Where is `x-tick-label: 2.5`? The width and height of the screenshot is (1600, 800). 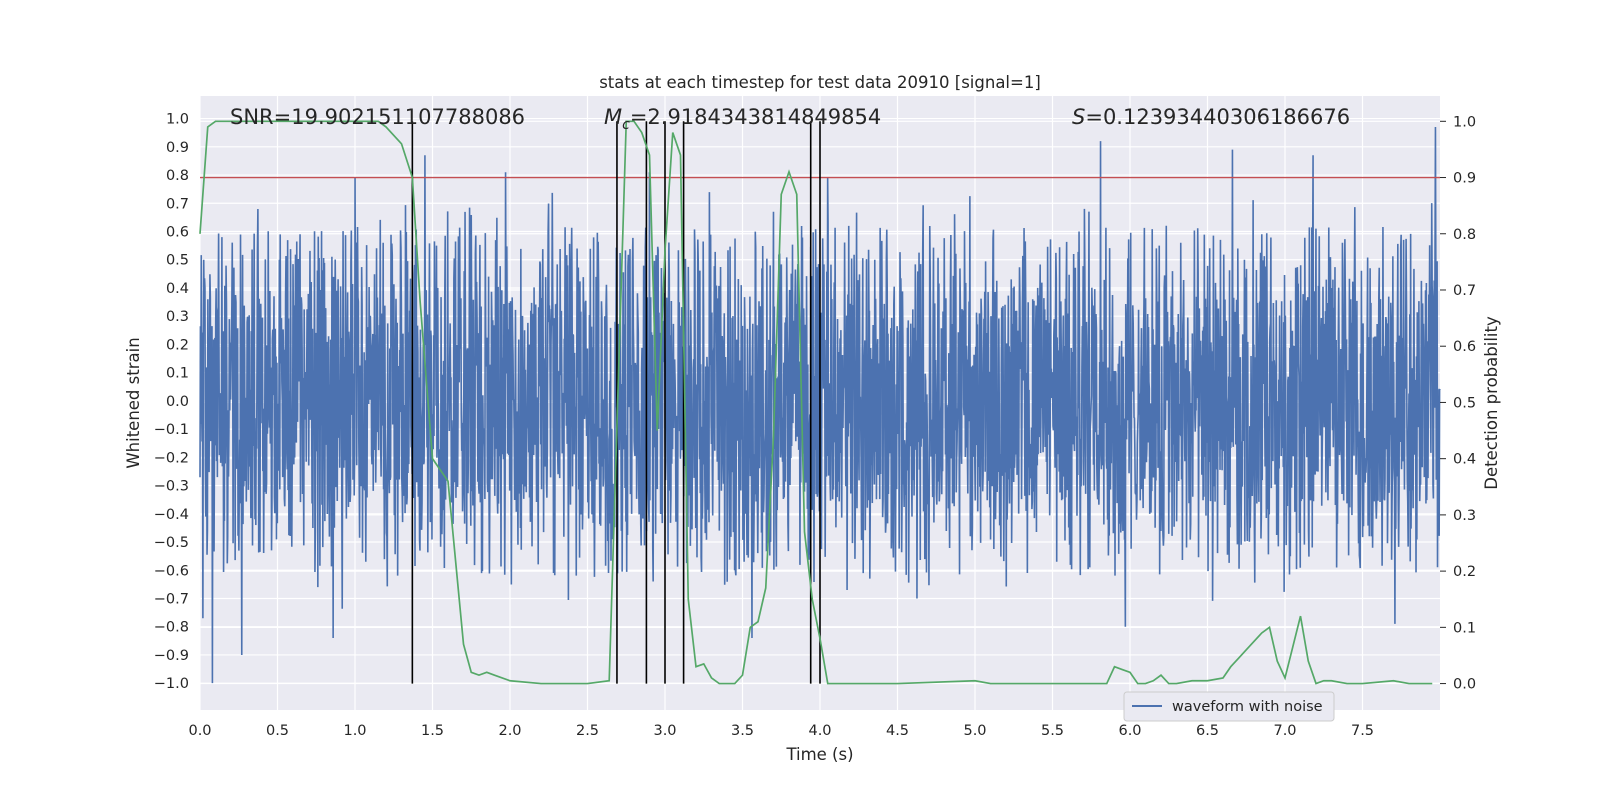 x-tick-label: 2.5 is located at coordinates (587, 731).